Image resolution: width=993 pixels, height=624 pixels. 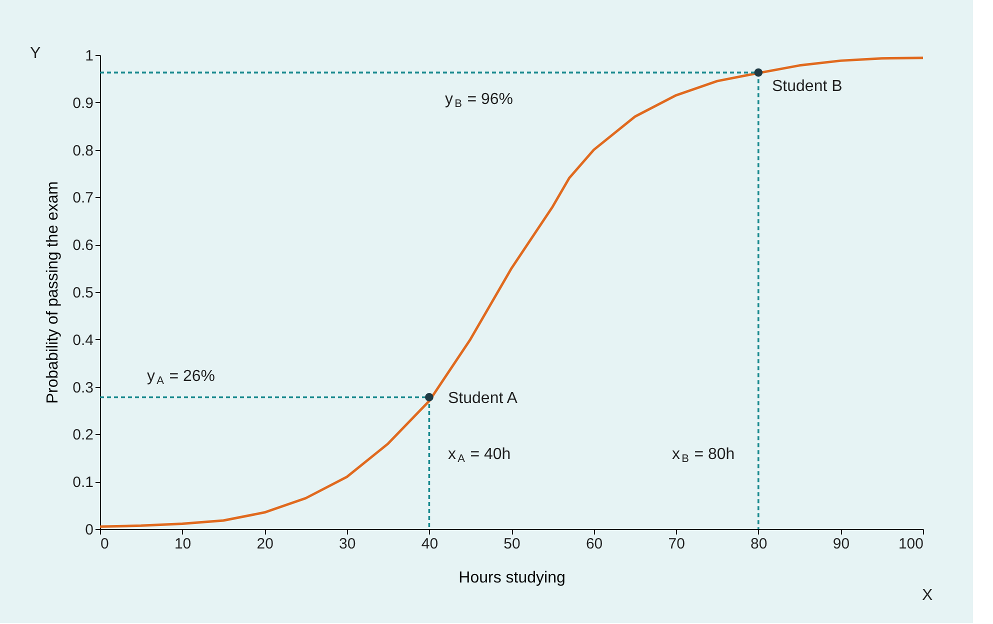 What do you see at coordinates (676, 544) in the screenshot?
I see `x-tick-label: 70` at bounding box center [676, 544].